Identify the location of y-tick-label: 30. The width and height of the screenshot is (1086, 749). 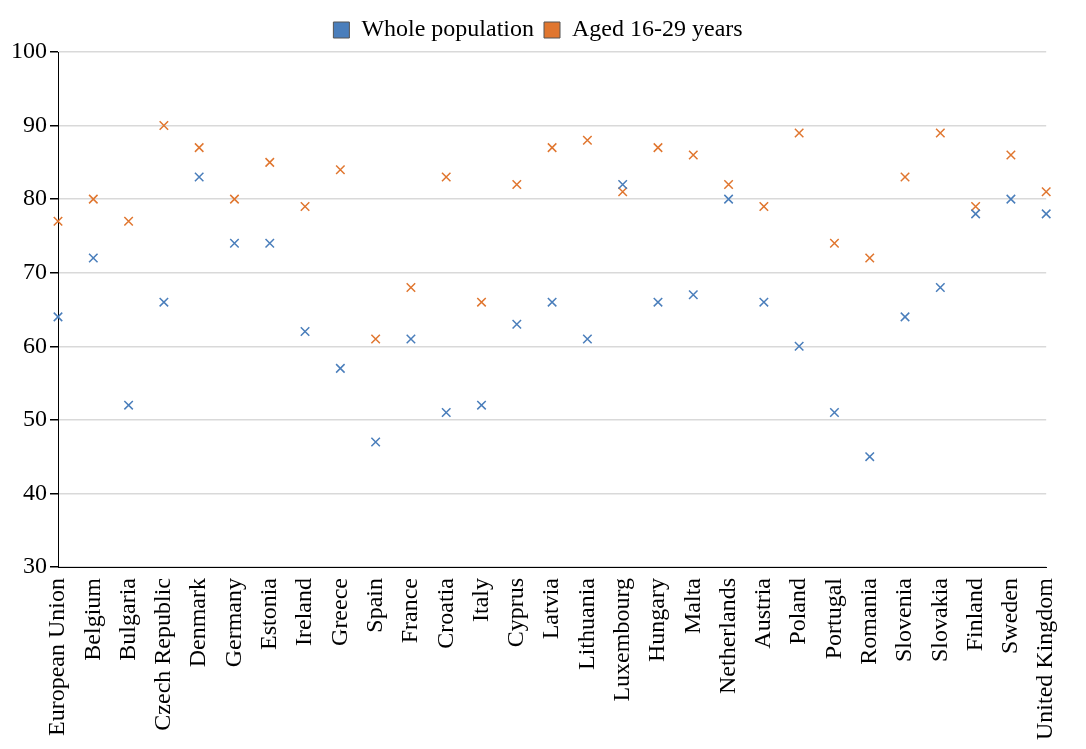
(35, 565).